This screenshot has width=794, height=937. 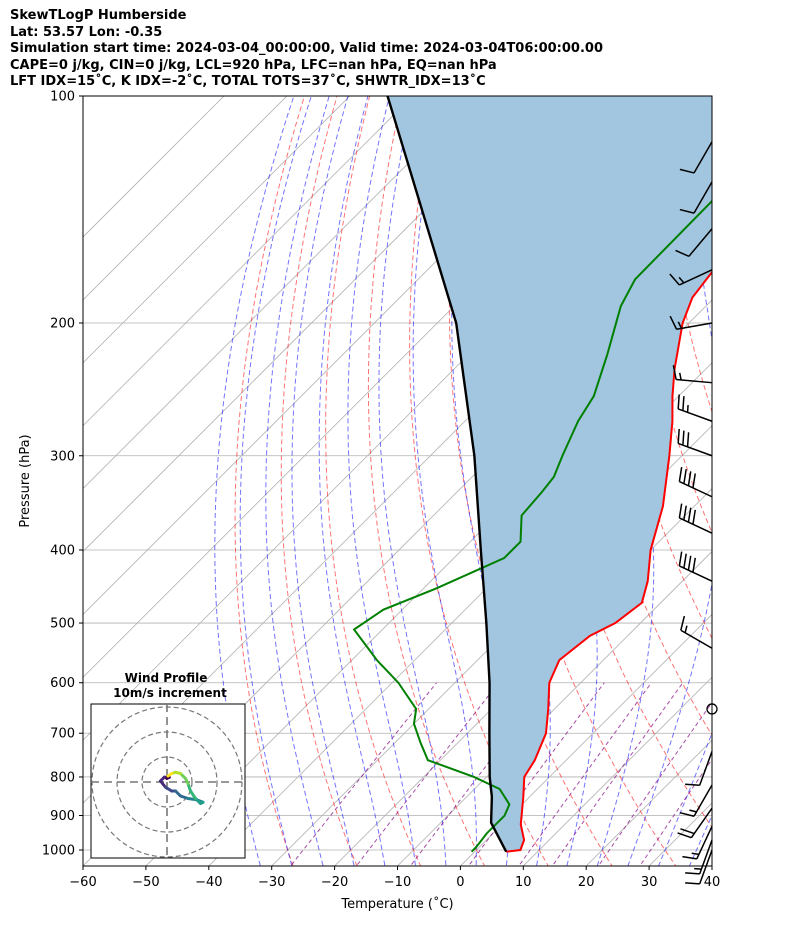 What do you see at coordinates (82, 882) in the screenshot?
I see `x-tick-label: −60` at bounding box center [82, 882].